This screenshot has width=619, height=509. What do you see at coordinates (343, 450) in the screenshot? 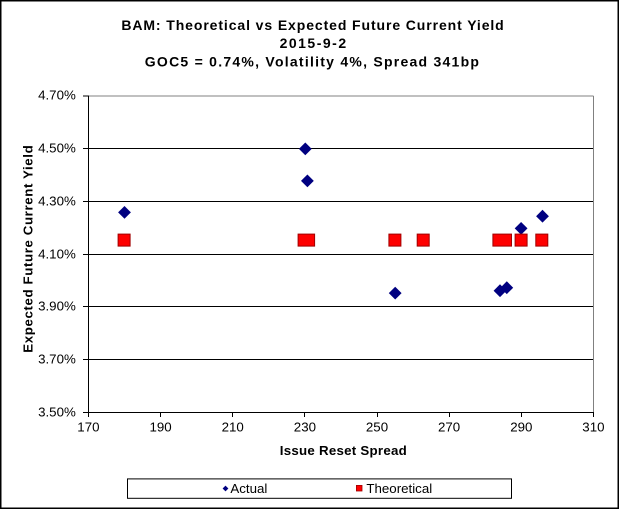
I see `svg-text: Issue Reset Spread` at bounding box center [343, 450].